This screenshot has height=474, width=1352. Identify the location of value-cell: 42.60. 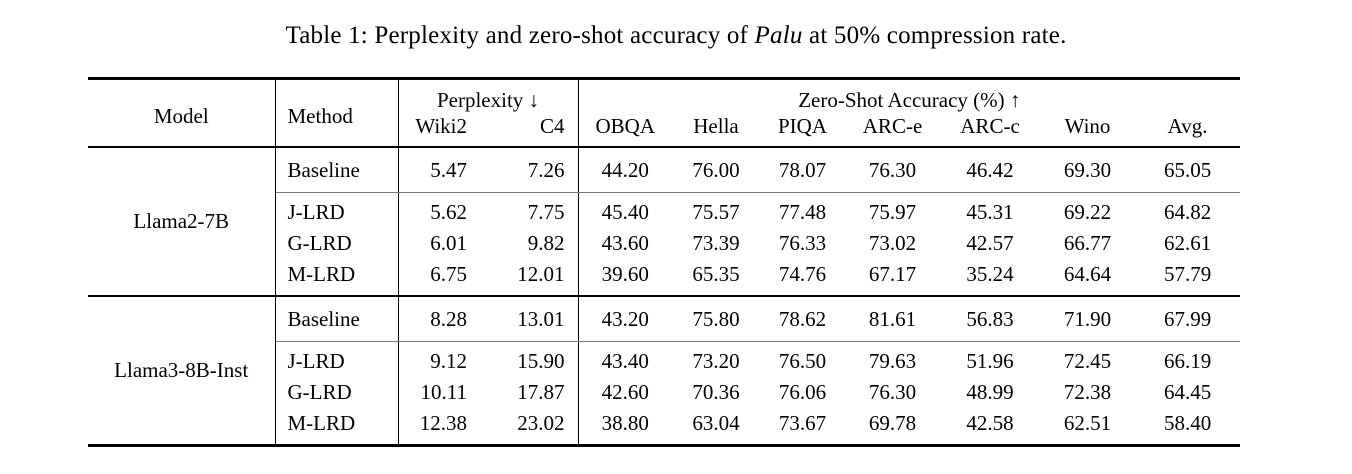
(625, 392).